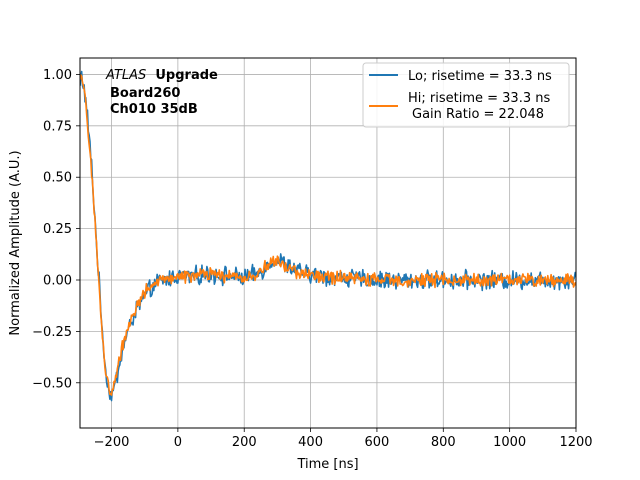  I want to click on x-tick-label: 600, so click(377, 442).